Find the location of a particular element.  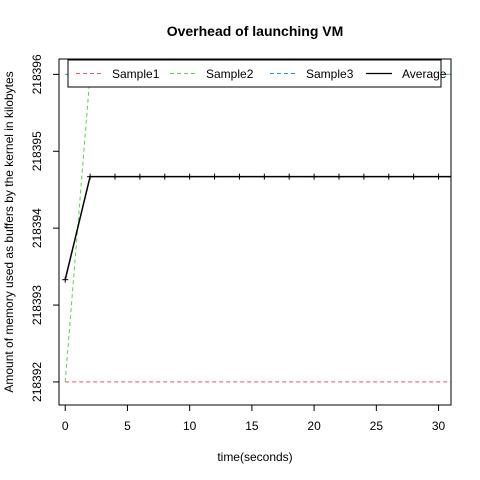

legend-label-sample2: Sample2 is located at coordinates (230, 74).